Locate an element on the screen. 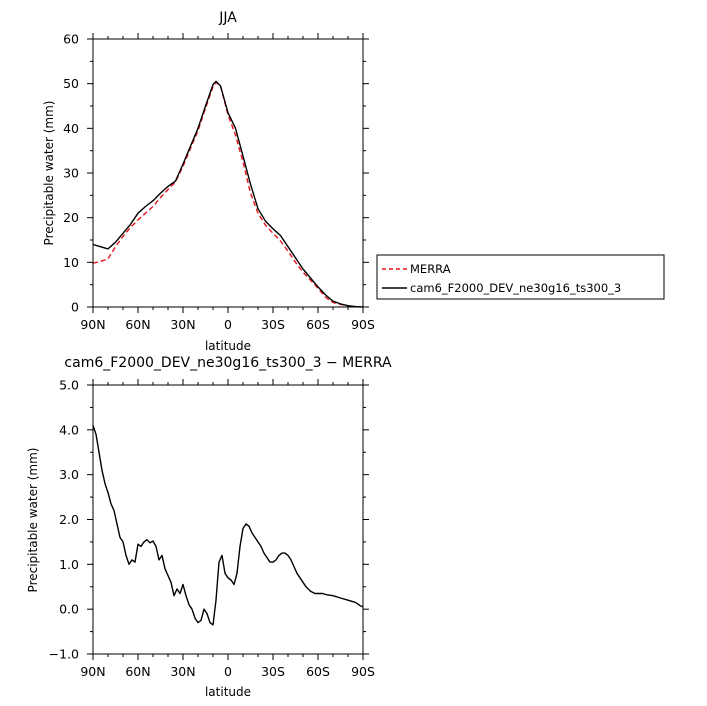 This screenshot has width=707, height=706. top-x-tick-labels: 90N 60N 30N 0 30S 60S 90S is located at coordinates (227, 324).